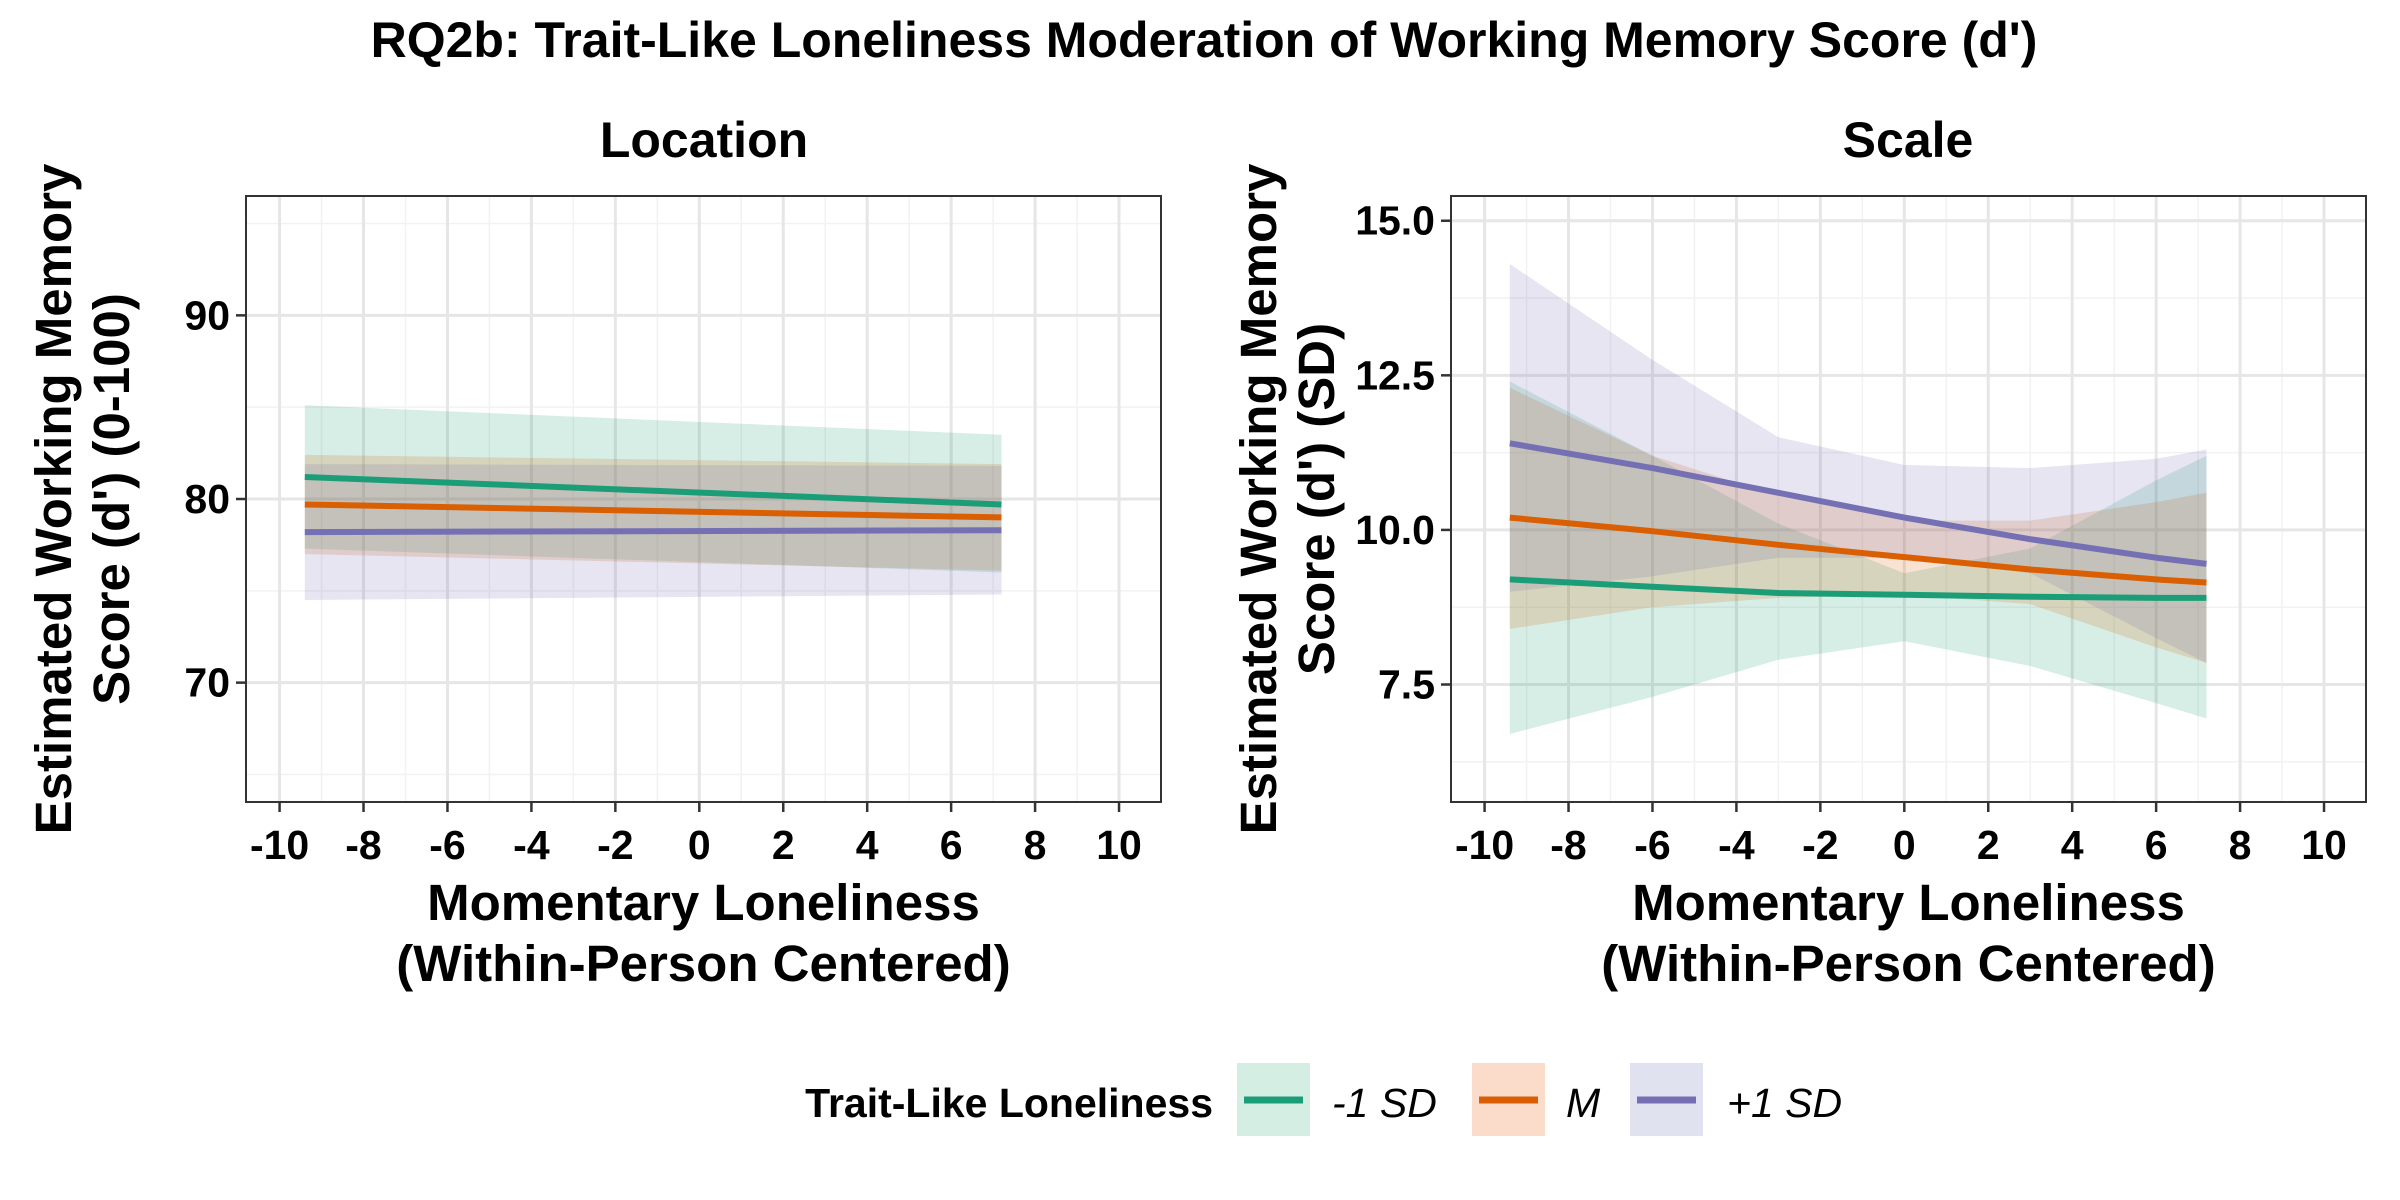 The height and width of the screenshot is (1200, 2400). I want to click on y-tick-label: 12.5, so click(1395, 375).